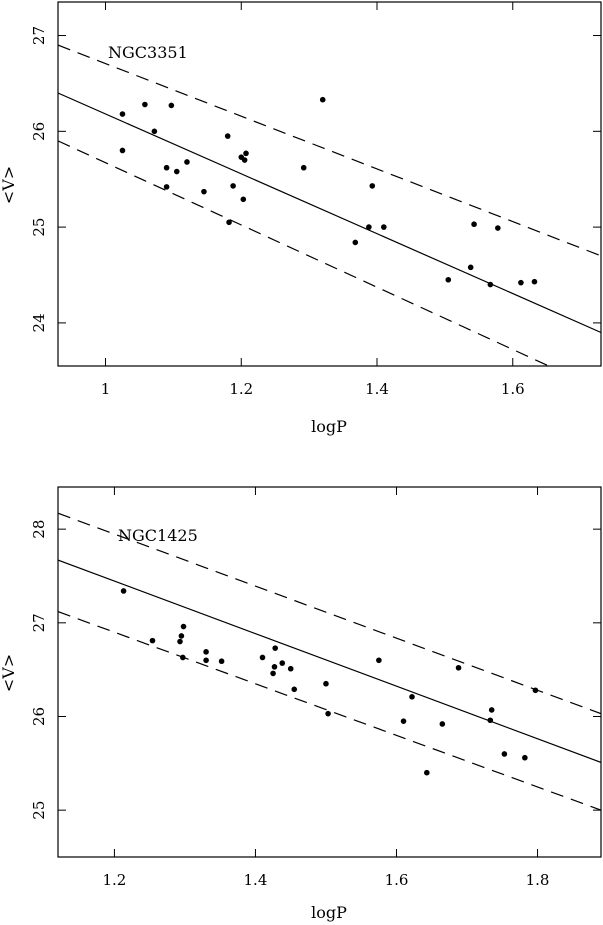 This screenshot has height=925, width=603. Describe the element at coordinates (538, 880) in the screenshot. I see `x-tick-label: 1.8` at that location.